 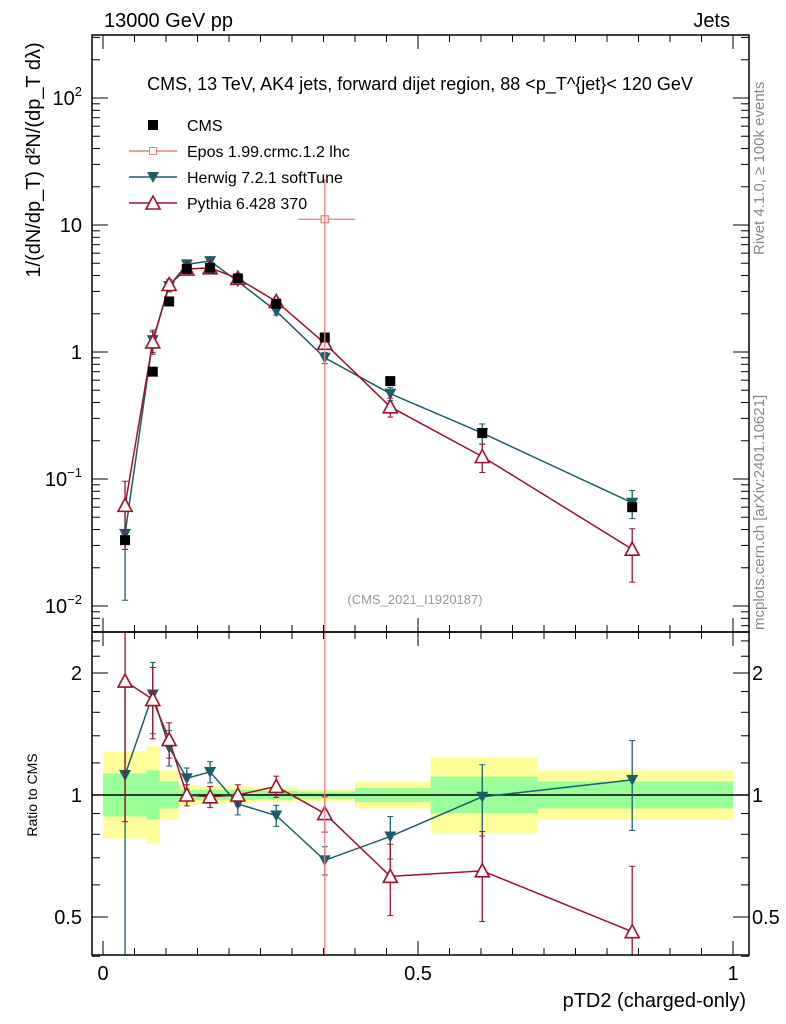 I want to click on legend-label: Herwig 7.2.1 softTune, so click(x=265, y=178).